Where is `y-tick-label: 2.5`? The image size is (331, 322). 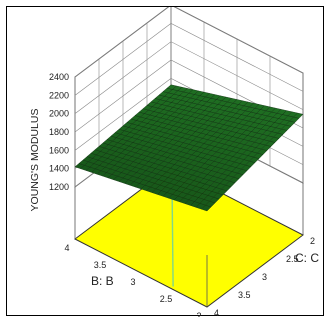 y-tick-label: 2.5 is located at coordinates (292, 259).